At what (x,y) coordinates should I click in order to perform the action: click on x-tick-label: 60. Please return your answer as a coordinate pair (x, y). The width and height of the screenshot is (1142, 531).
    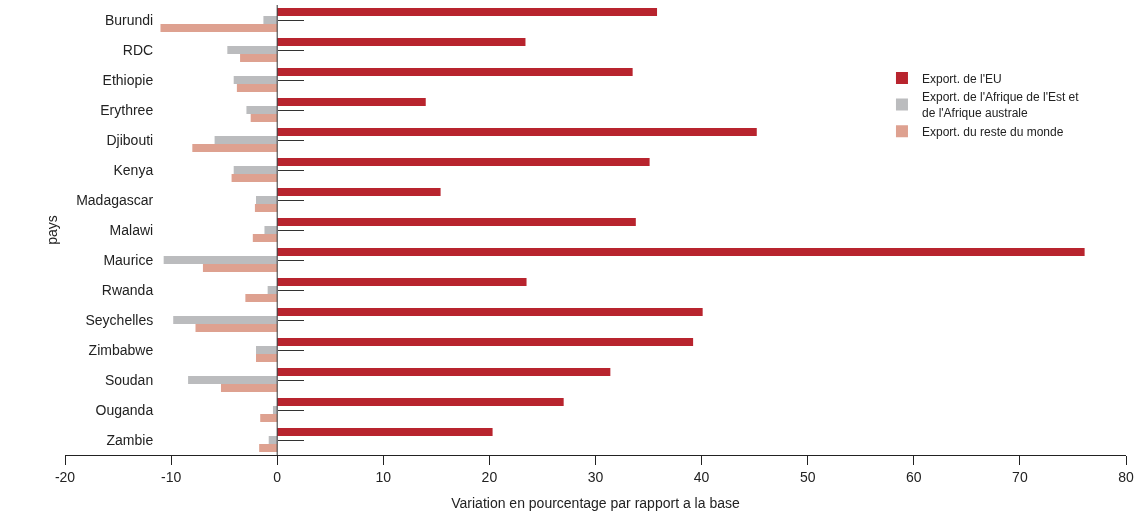
    Looking at the image, I should click on (914, 476).